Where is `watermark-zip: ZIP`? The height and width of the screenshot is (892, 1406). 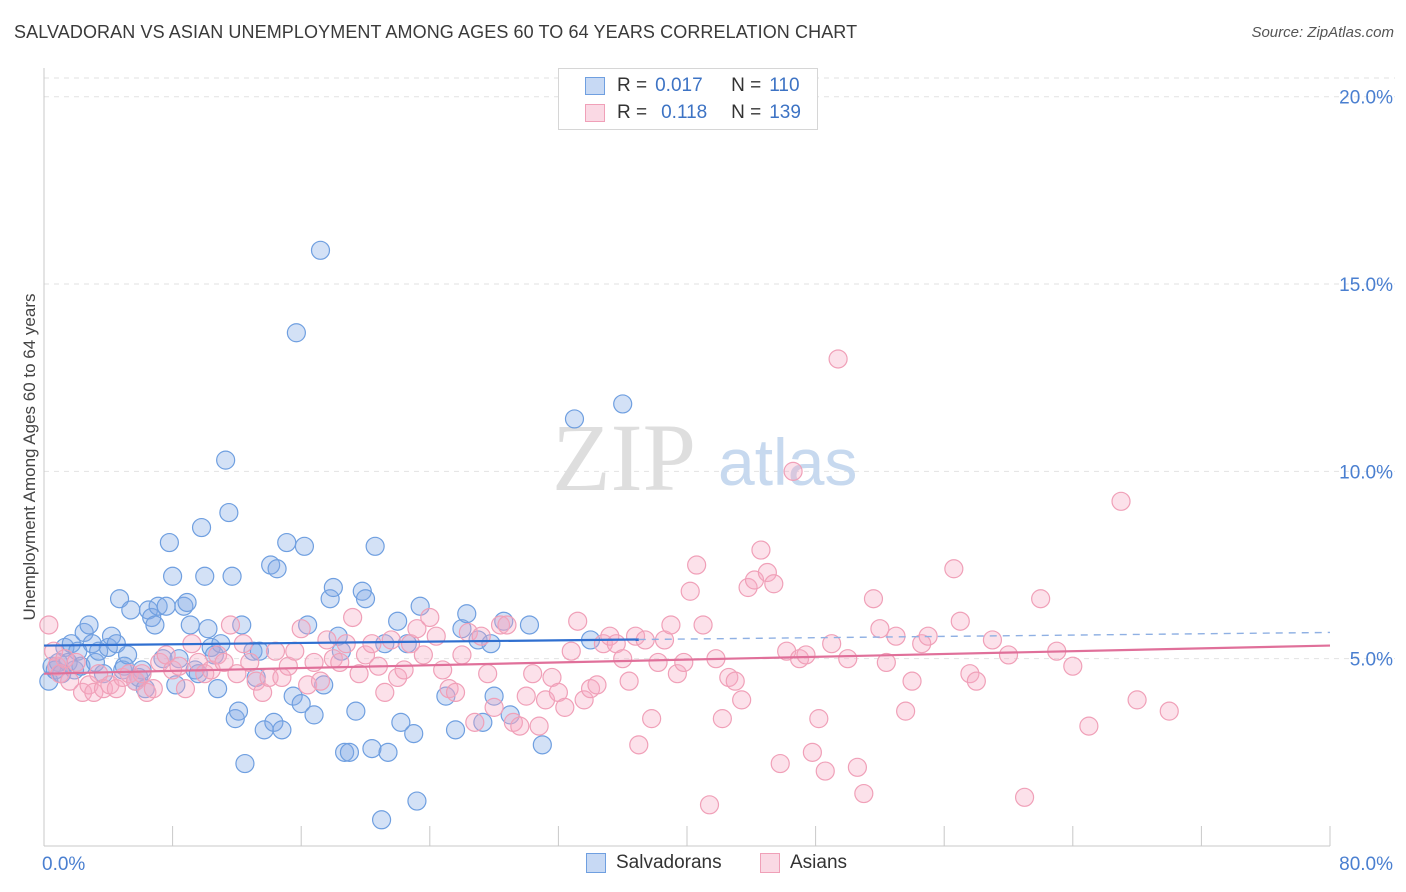 watermark-zip: ZIP is located at coordinates (624, 457).